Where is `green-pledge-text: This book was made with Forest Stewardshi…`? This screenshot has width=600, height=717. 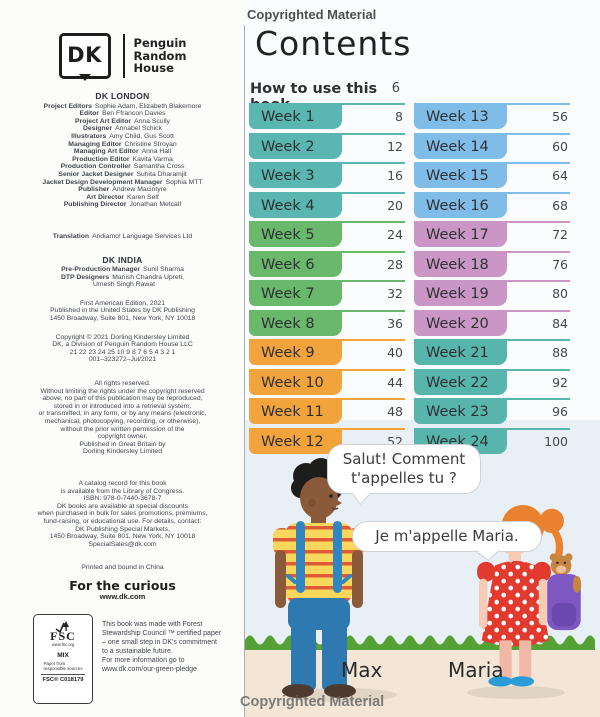
green-pledge-text: This book was made with Forest Stewardshi… is located at coordinates (161, 644).